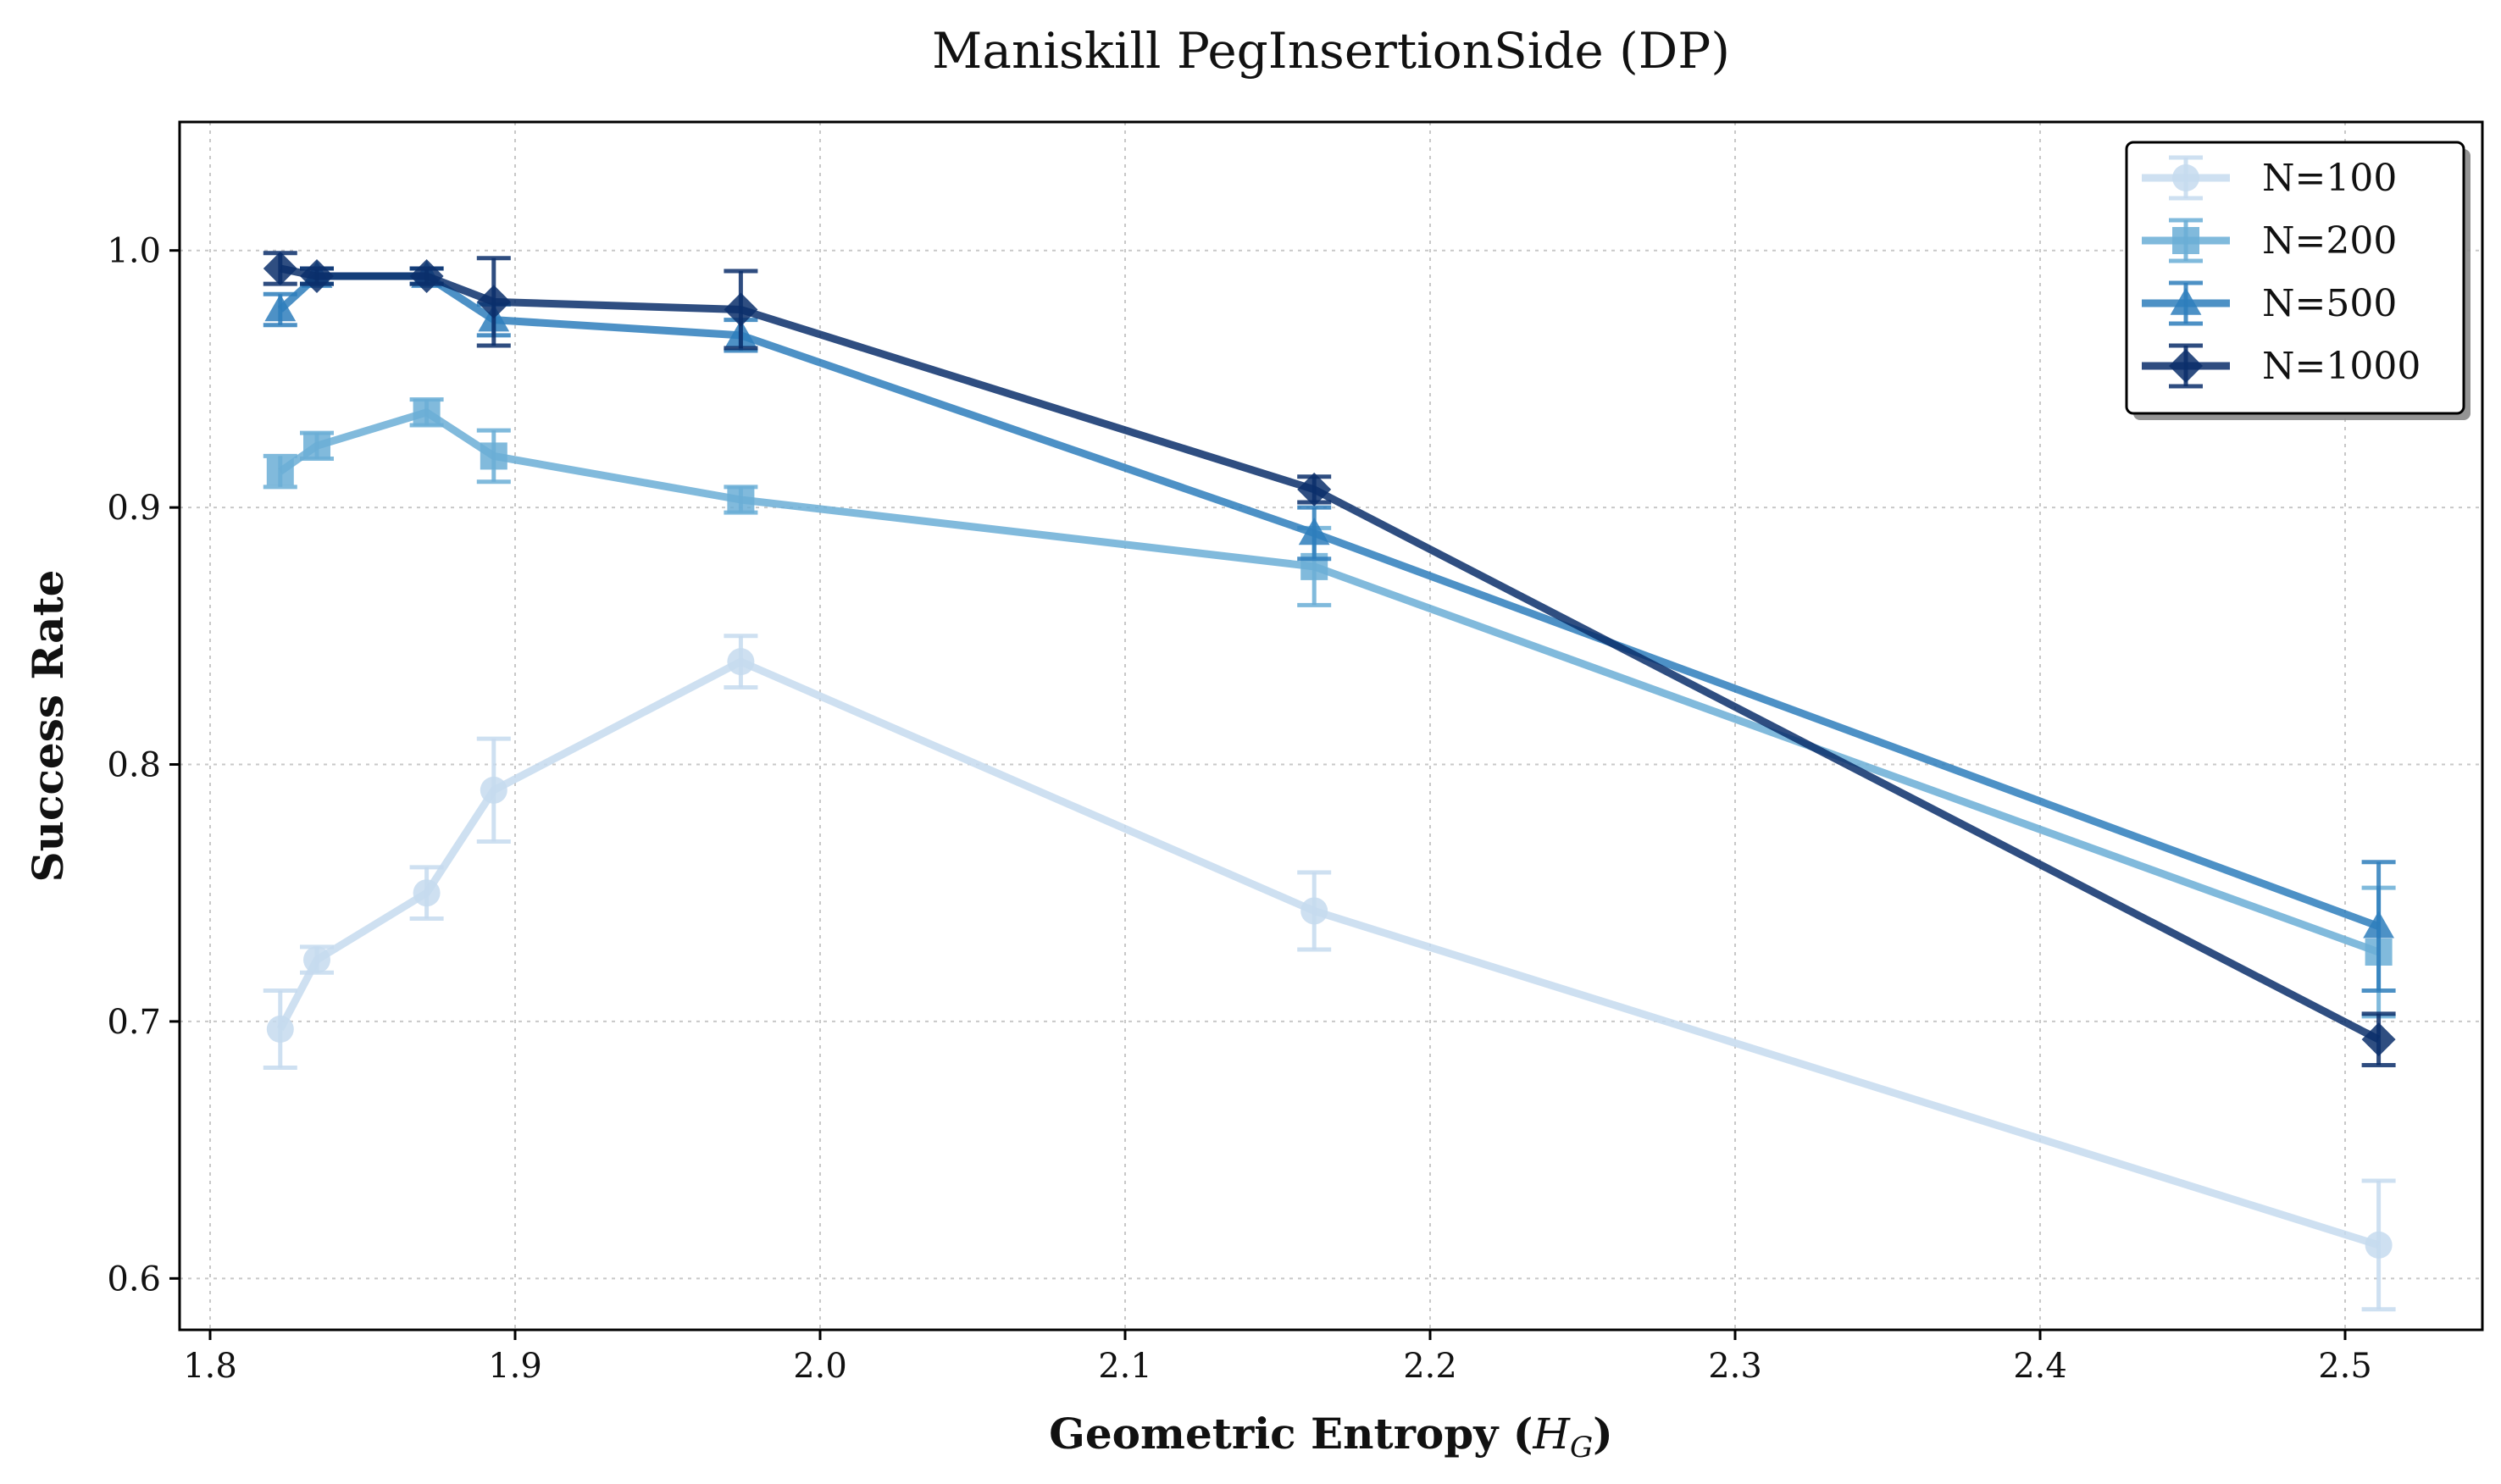 The image size is (2501, 1484). I want to click on x-tick-label: 2.5, so click(2345, 1366).